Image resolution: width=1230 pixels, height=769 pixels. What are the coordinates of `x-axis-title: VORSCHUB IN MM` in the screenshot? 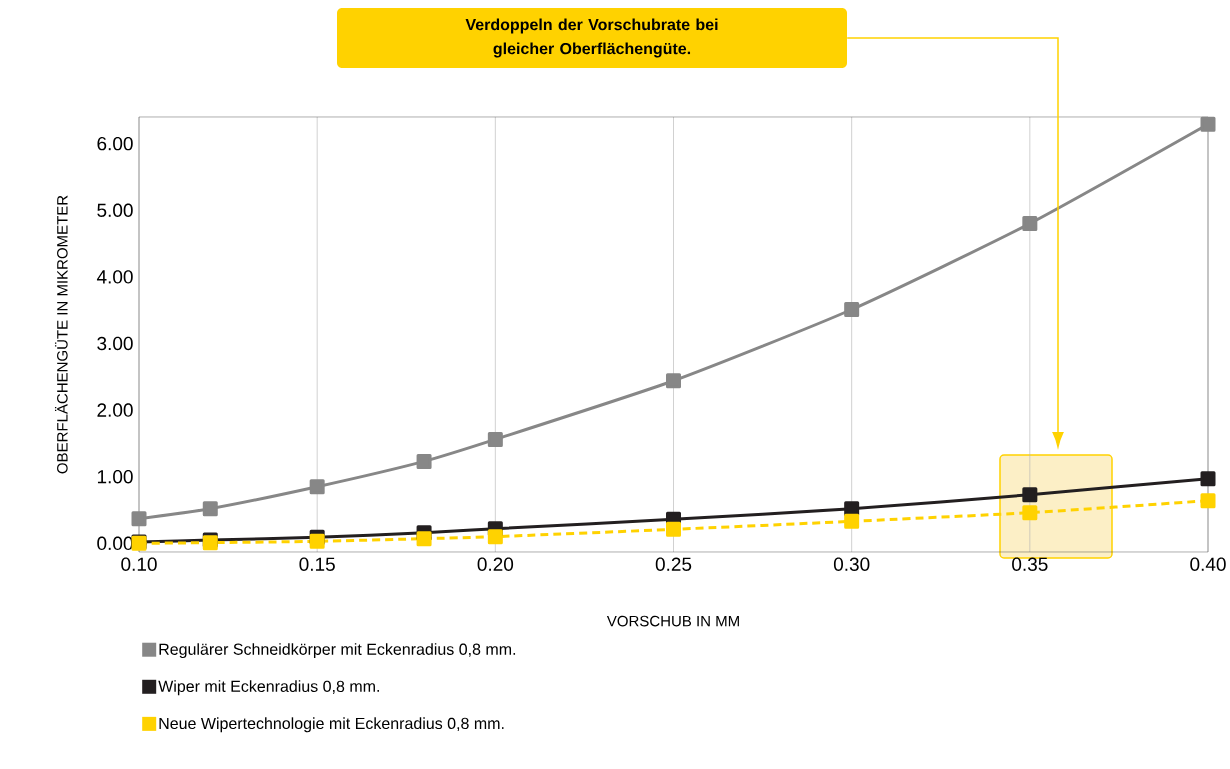 It's located at (672, 621).